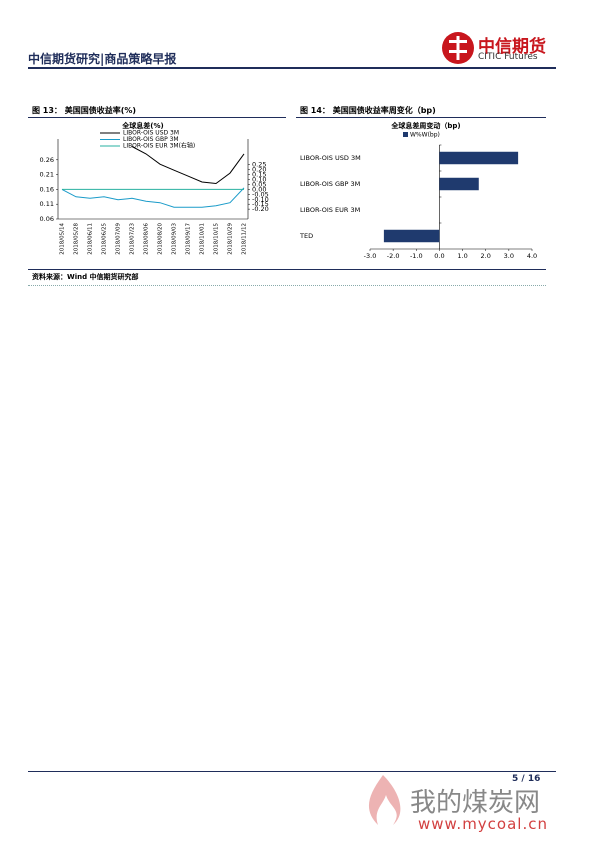  What do you see at coordinates (259, 170) in the screenshot?
I see `y2-tick-label: 0.20` at bounding box center [259, 170].